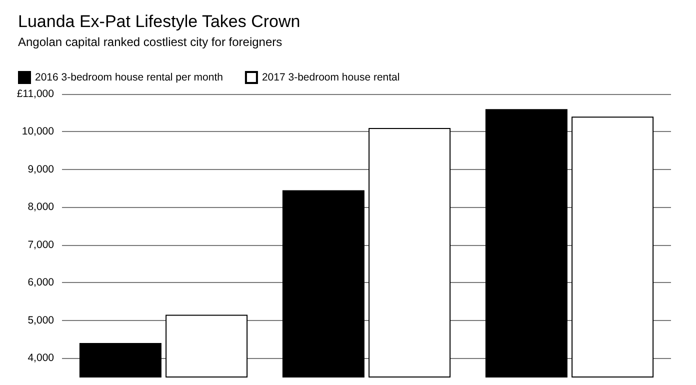  I want to click on y-tick-label: 7,000, so click(41, 244).